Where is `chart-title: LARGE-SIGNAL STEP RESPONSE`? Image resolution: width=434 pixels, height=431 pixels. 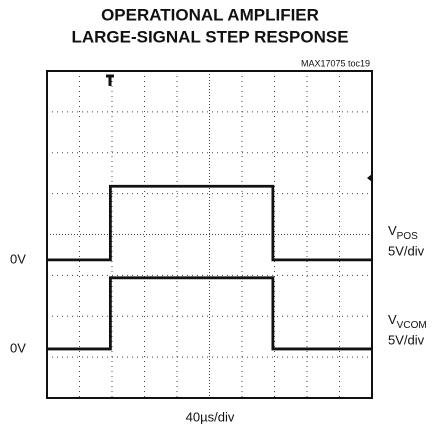 chart-title: LARGE-SIGNAL STEP RESPONSE is located at coordinates (209, 36).